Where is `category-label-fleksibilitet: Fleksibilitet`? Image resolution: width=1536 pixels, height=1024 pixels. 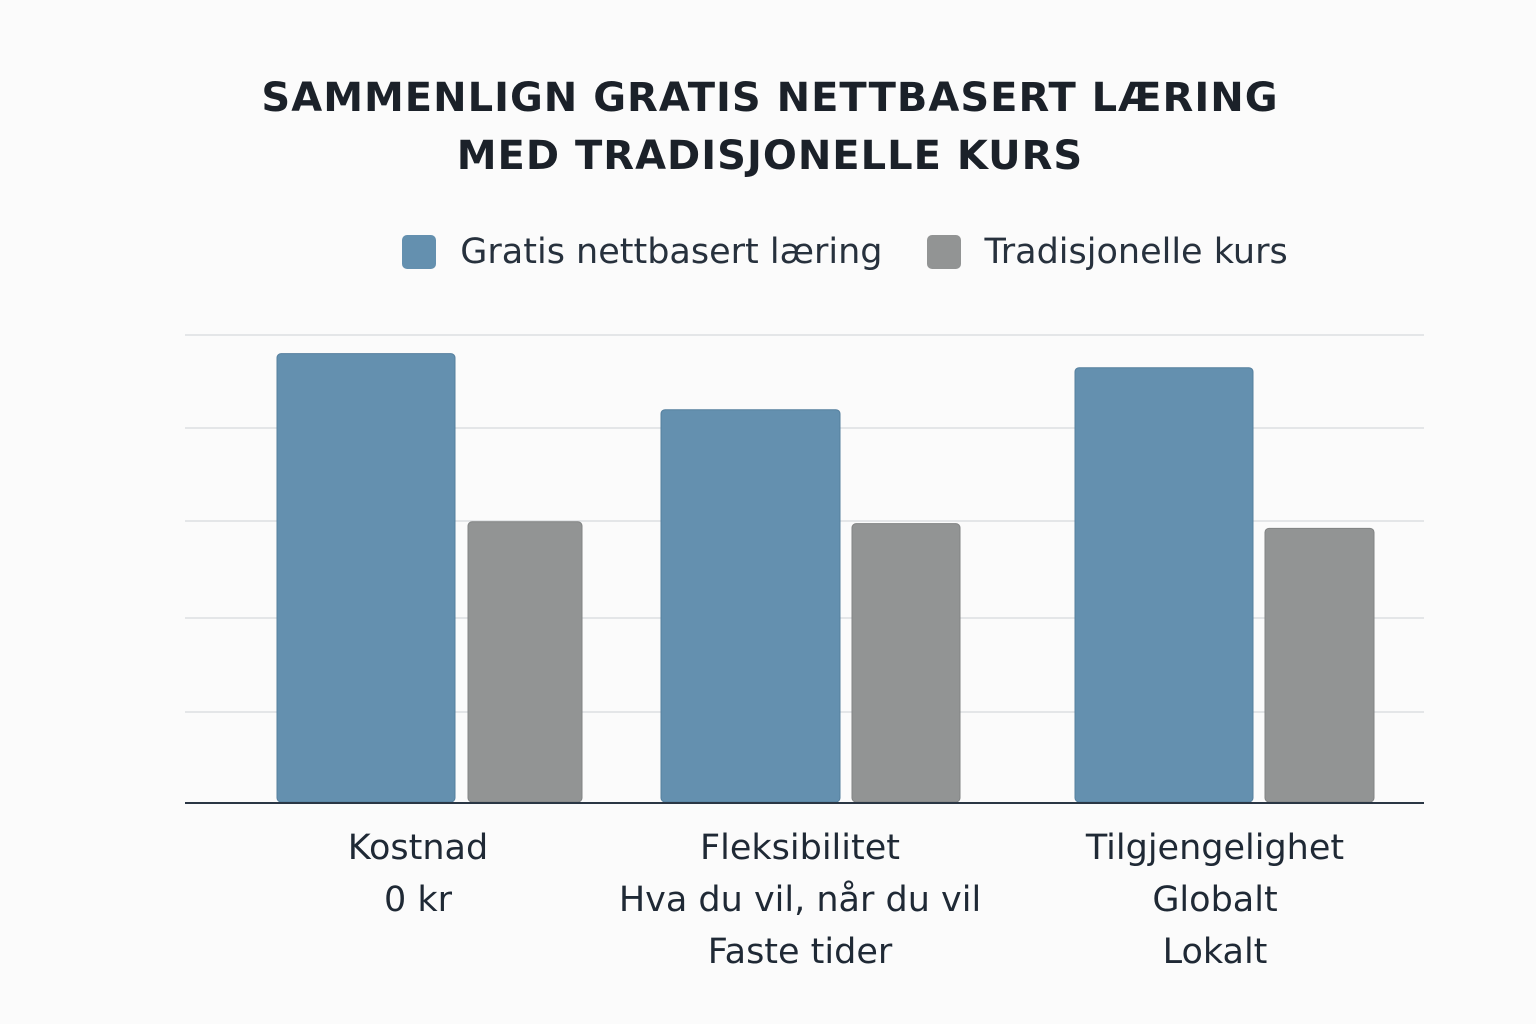
category-label-fleksibilitet: Fleksibilitet is located at coordinates (800, 848).